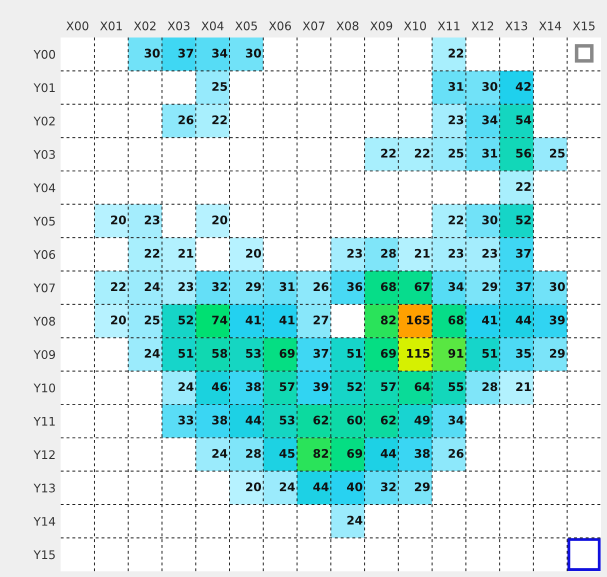  I want to click on y-tick-label: Y11, so click(44, 421).